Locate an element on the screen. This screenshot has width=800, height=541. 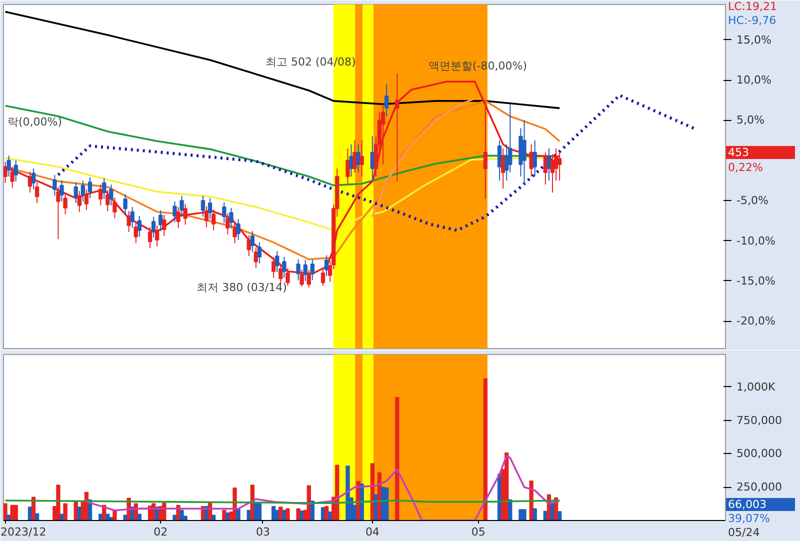
y-tick-label: -5,0% is located at coordinates (752, 201).